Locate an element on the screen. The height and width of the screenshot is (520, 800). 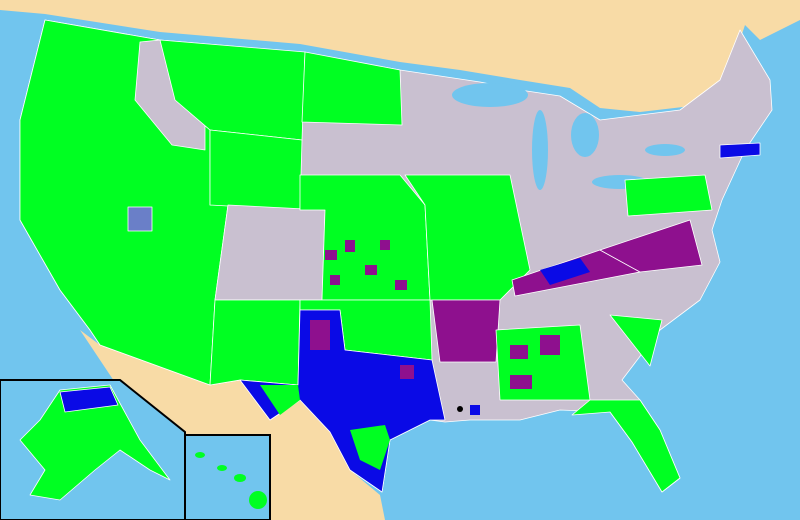
louisiana-county is located at coordinates (475, 410).